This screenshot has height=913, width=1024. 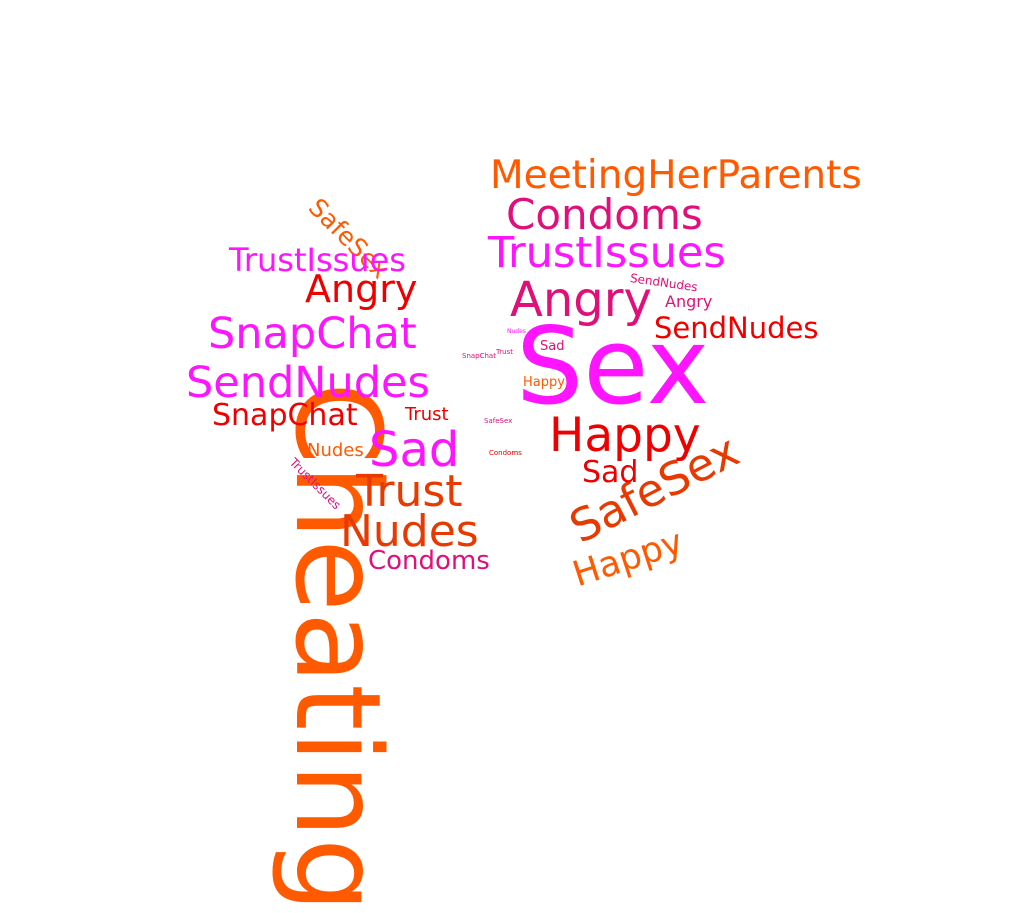 What do you see at coordinates (317, 260) in the screenshot?
I see `word-trustissues-left: TrustIssues` at bounding box center [317, 260].